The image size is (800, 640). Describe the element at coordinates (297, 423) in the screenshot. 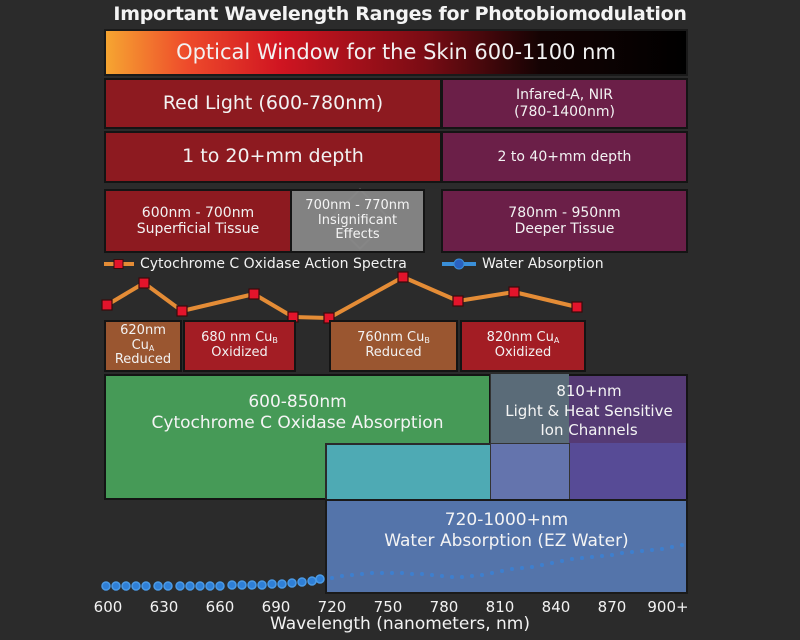

I see `cco-label: Cytochrome C Oxidase Absorption` at that location.